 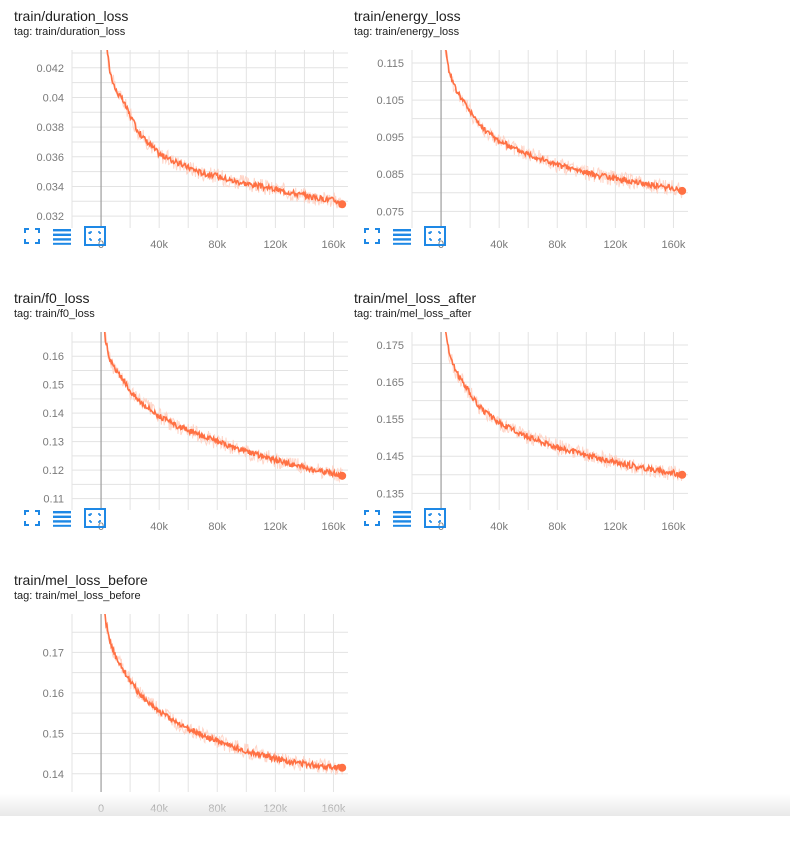 What do you see at coordinates (390, 383) in the screenshot?
I see `y-tick-label: 0.165` at bounding box center [390, 383].